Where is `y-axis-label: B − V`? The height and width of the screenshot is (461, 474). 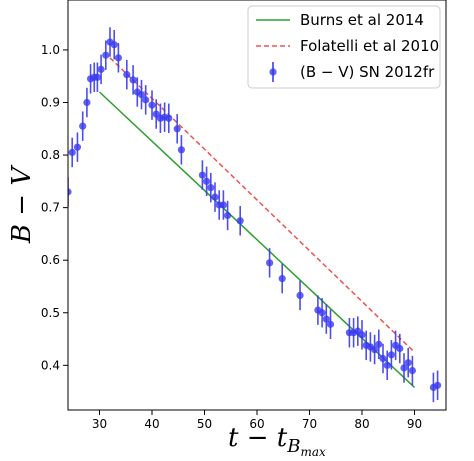 y-axis-label: B − V is located at coordinates (22, 204).